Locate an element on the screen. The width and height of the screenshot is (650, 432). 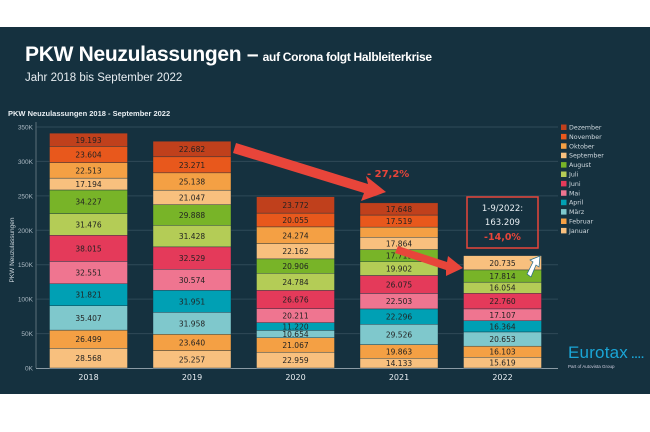
bar-segment-dezember-2019 is located at coordinates (192, 149).